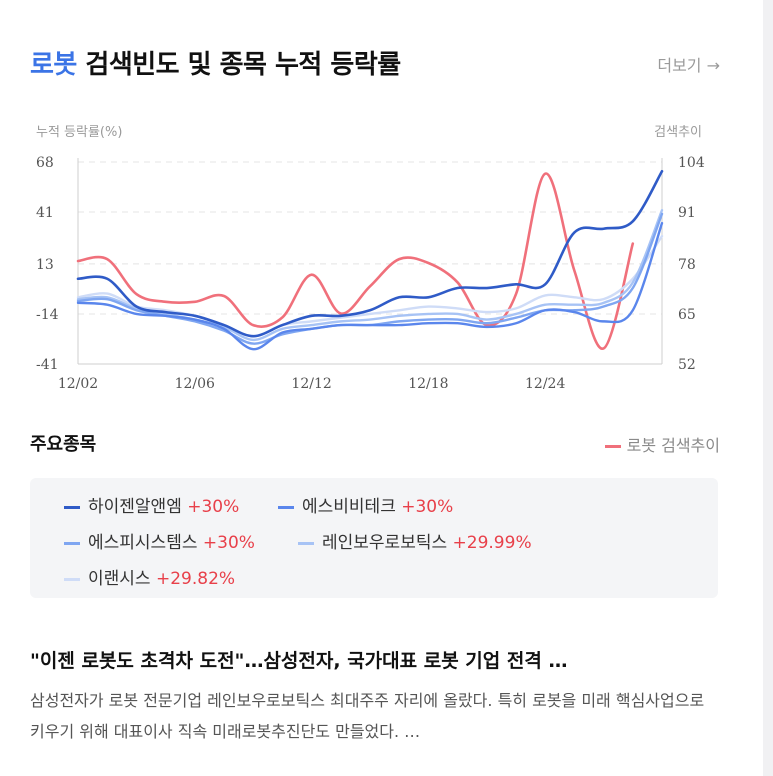 This screenshot has width=773, height=776. I want to click on left-tick-label: -14, so click(47, 315).